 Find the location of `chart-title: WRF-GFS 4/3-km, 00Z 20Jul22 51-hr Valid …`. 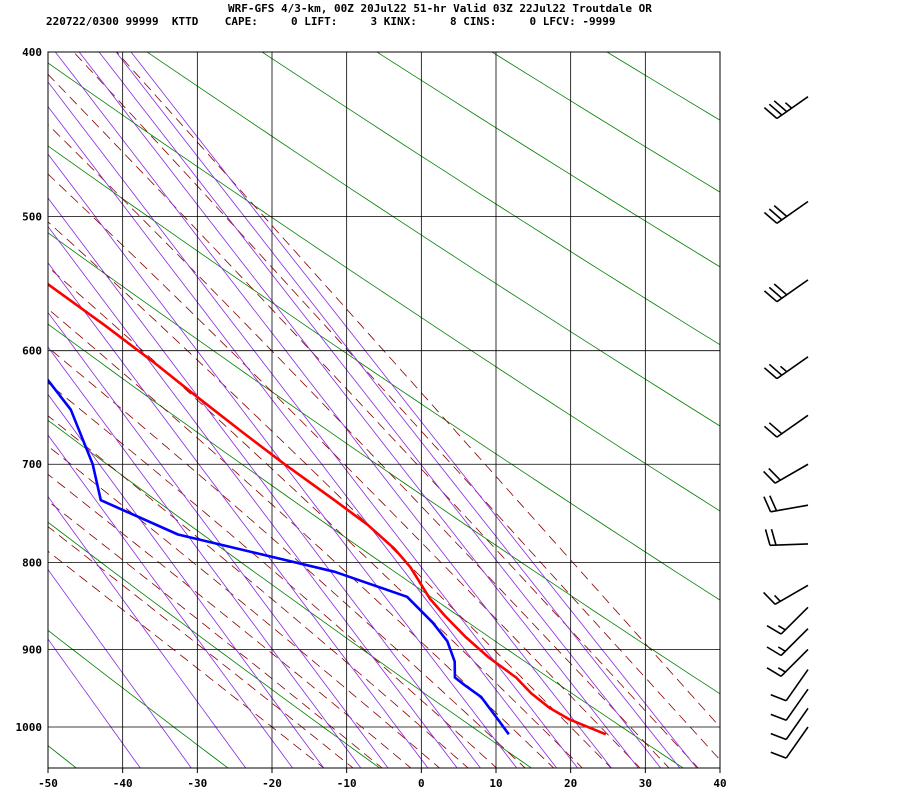

chart-title: WRF-GFS 4/3-km, 00Z 20Jul22 51-hr Valid … is located at coordinates (440, 8).